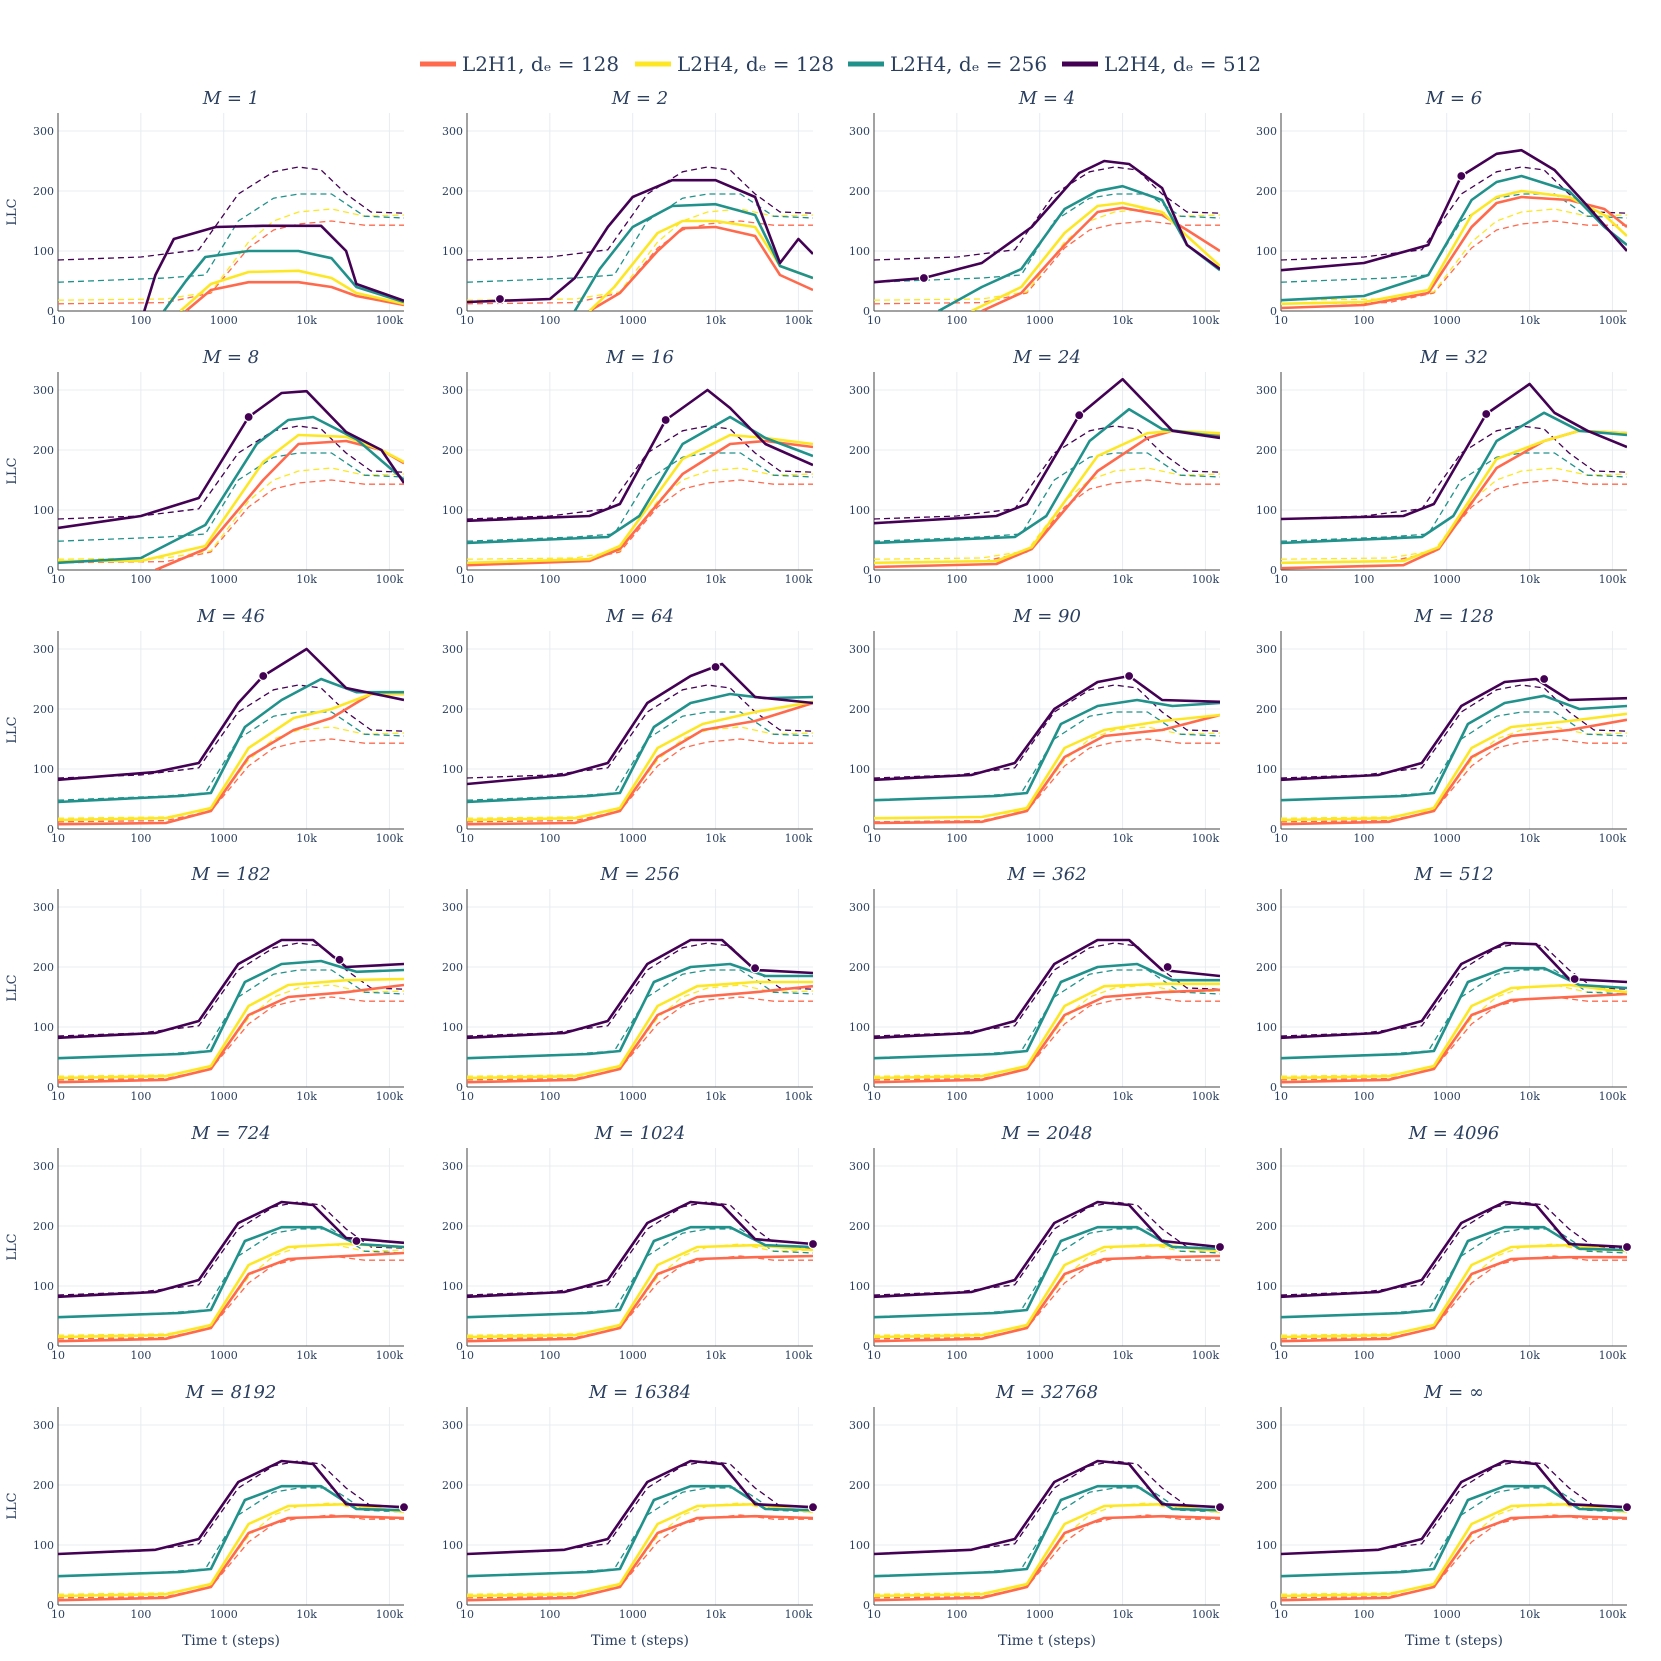 This screenshot has height=1661, width=1661. Describe the element at coordinates (1046, 616) in the screenshot. I see `panel-title: M = 90` at that location.